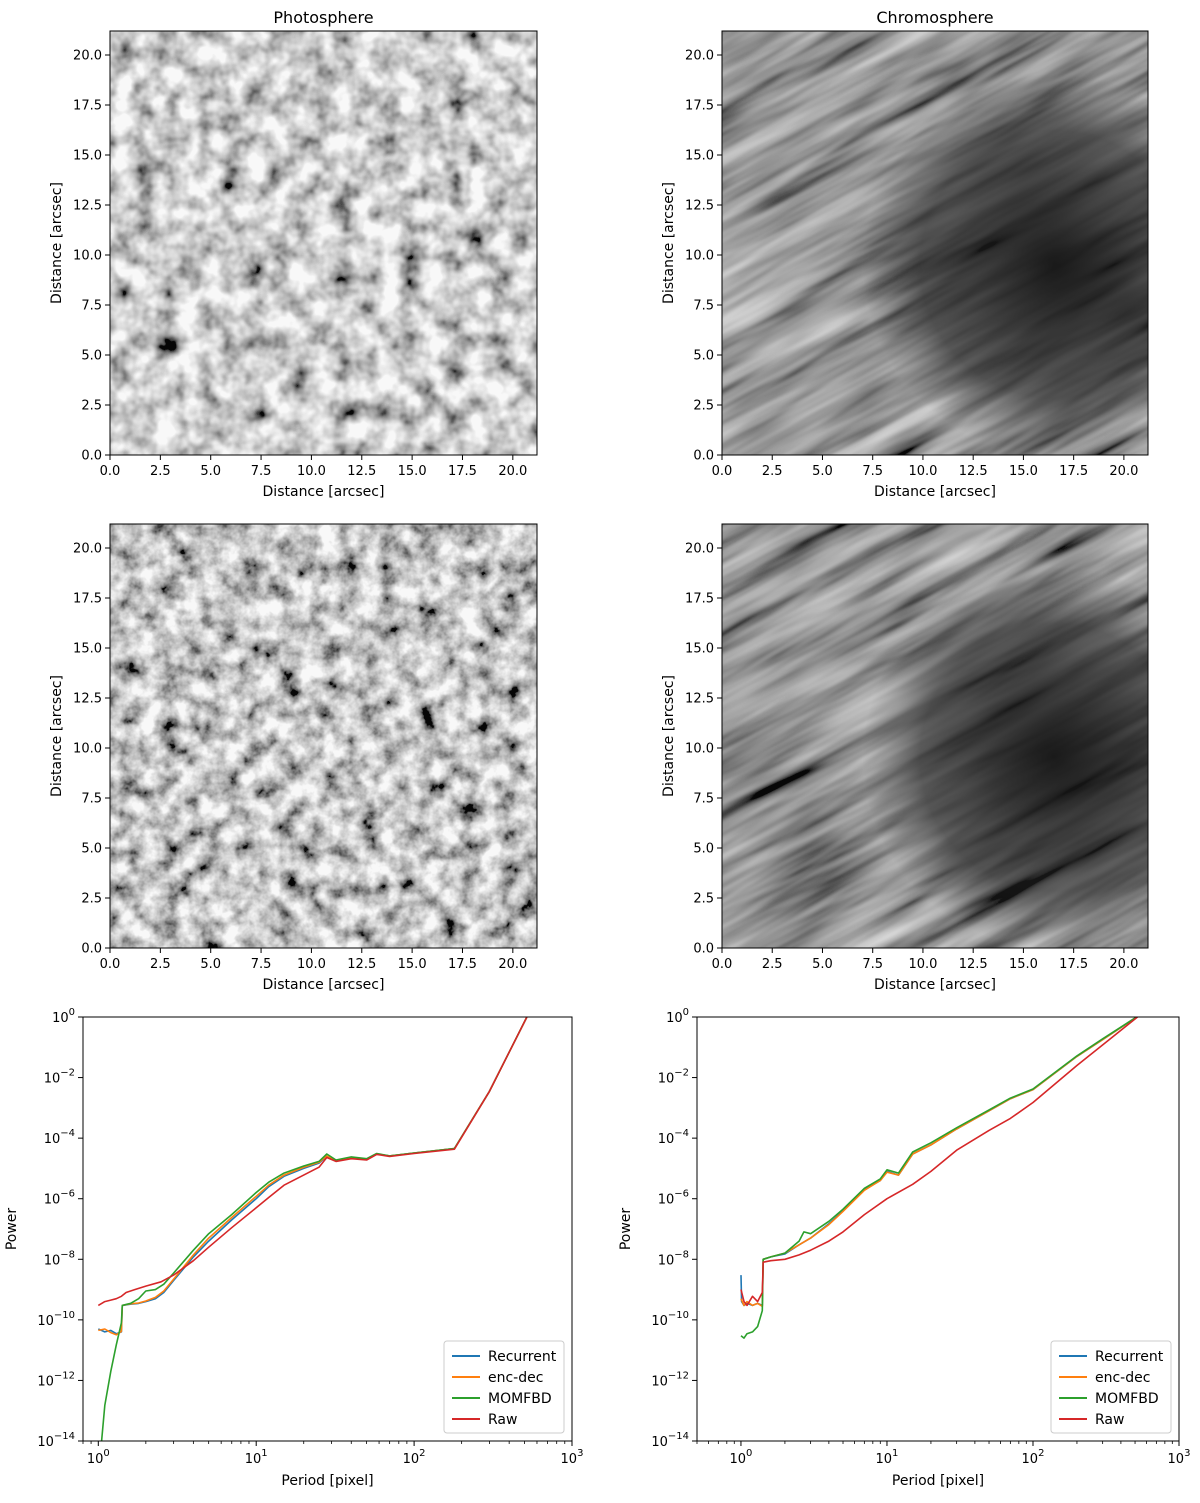  I want to click on series-line-momfbd, so click(314, 1229).